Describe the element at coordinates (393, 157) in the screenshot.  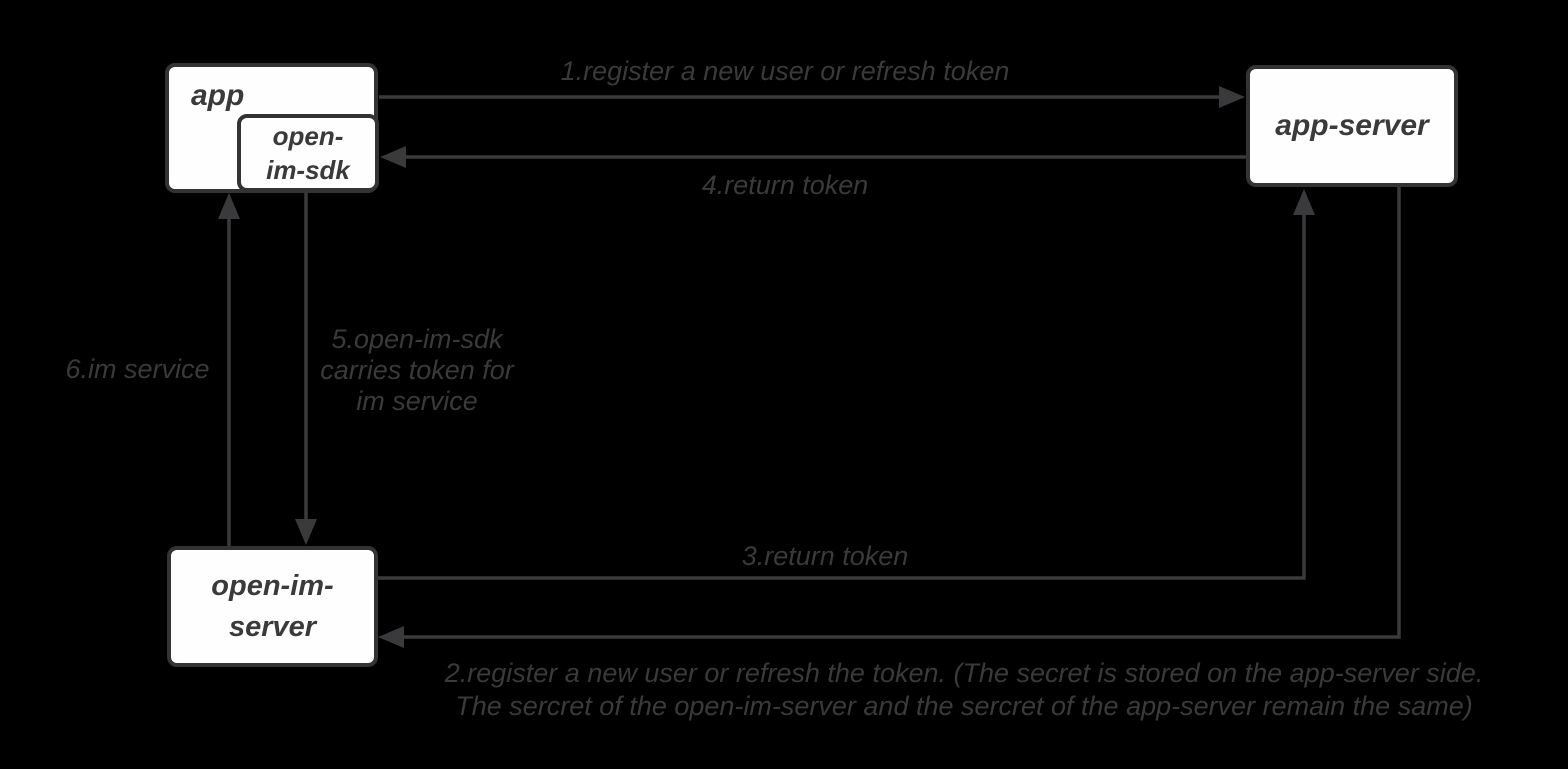
I see `edge-4-arrowhead` at that location.